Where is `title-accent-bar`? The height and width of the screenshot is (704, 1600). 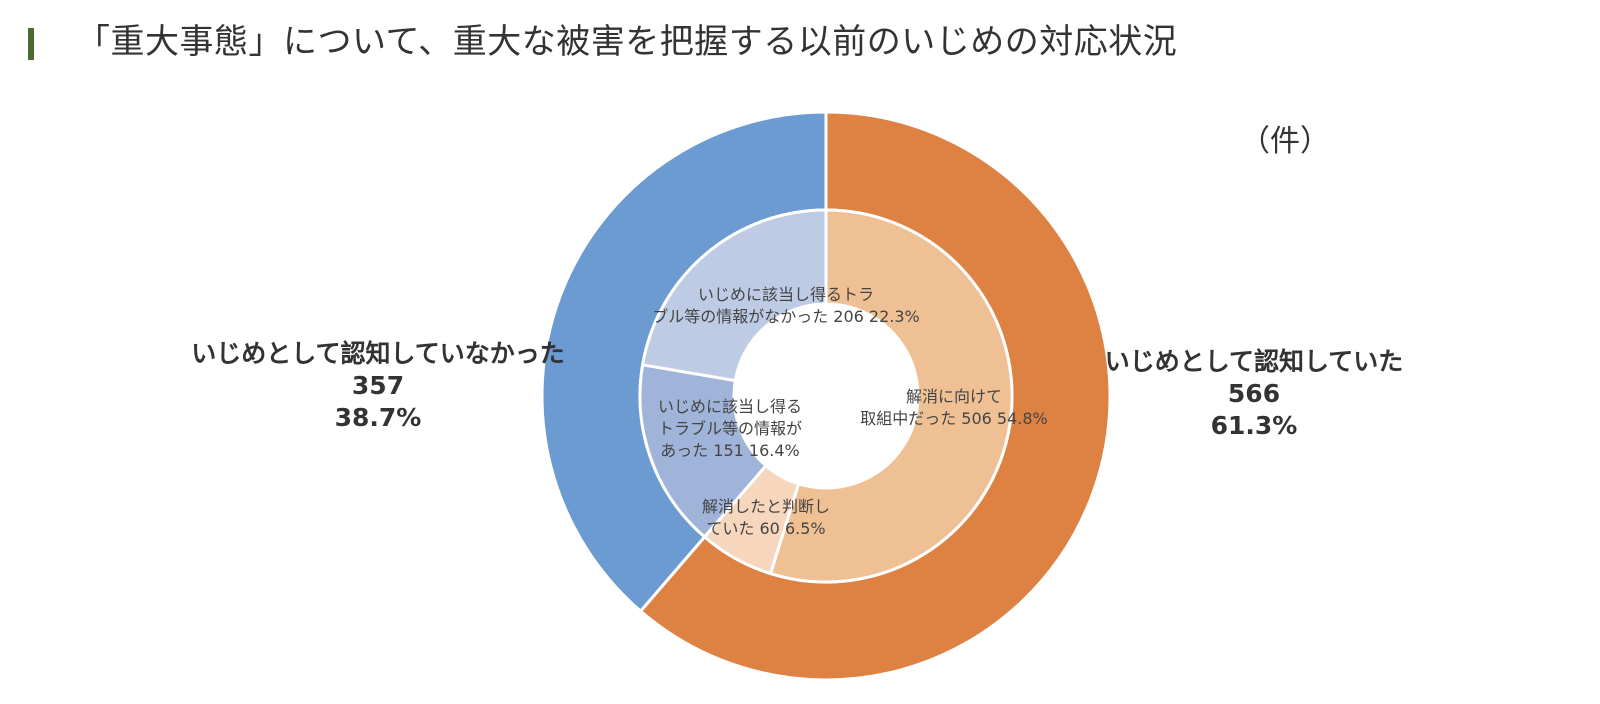
title-accent-bar is located at coordinates (31, 44).